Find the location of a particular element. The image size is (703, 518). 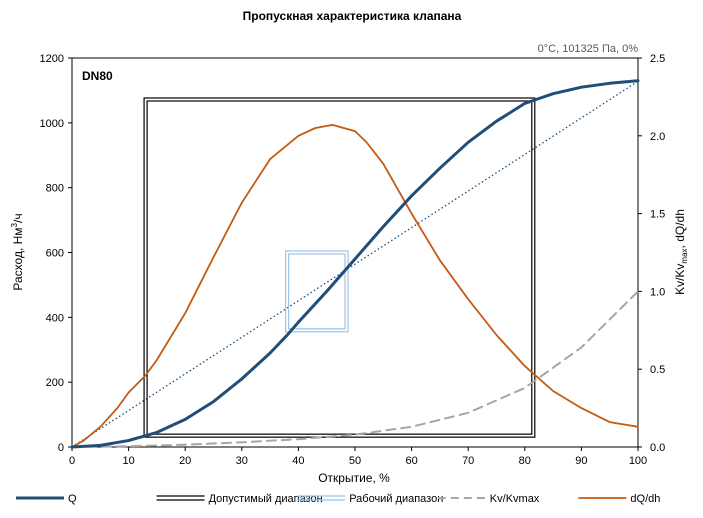

y-tick-label: 800 is located at coordinates (55, 189).